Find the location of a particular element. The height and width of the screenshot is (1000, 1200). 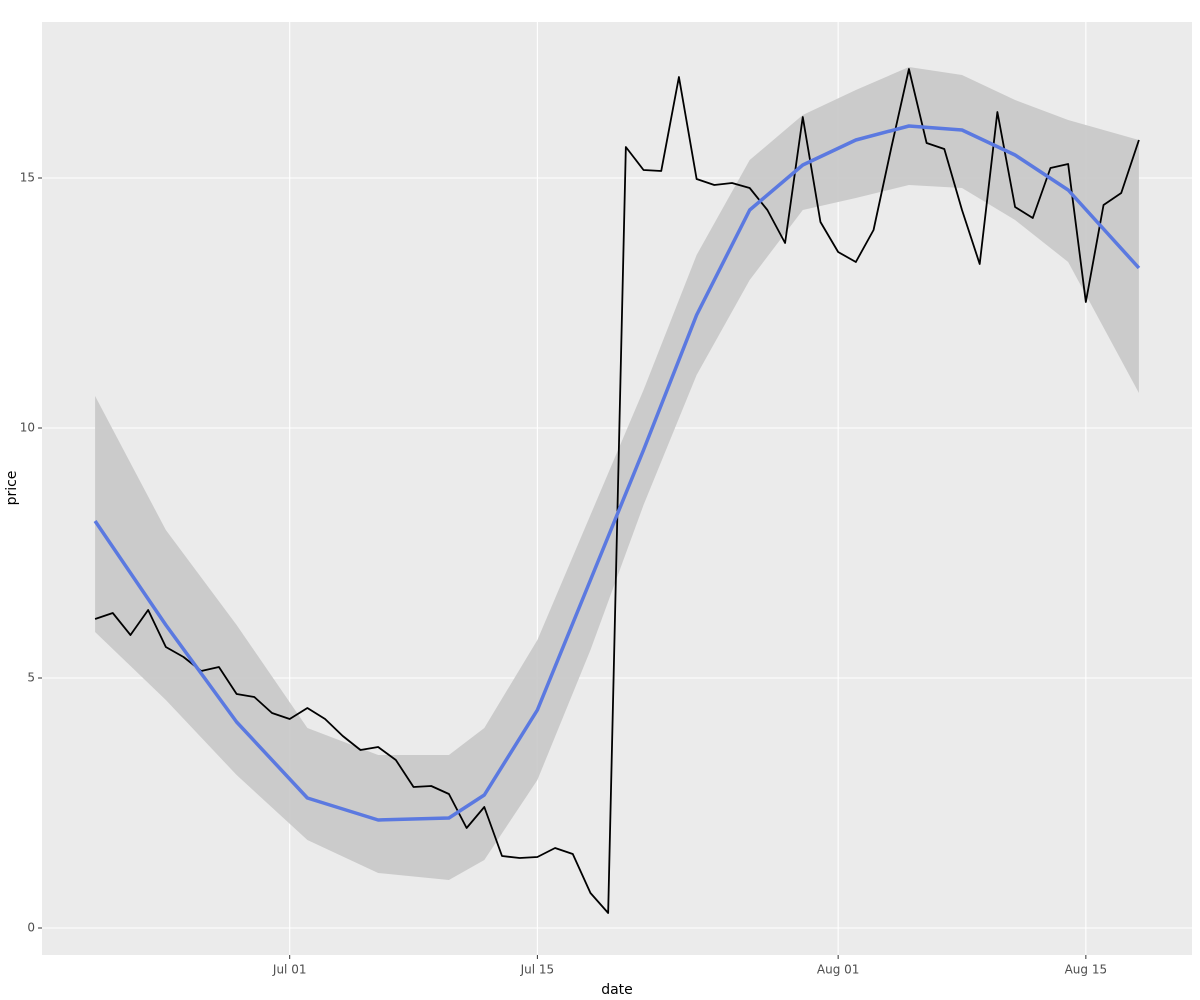

x-tick-label: Jul 15 is located at coordinates (537, 970).